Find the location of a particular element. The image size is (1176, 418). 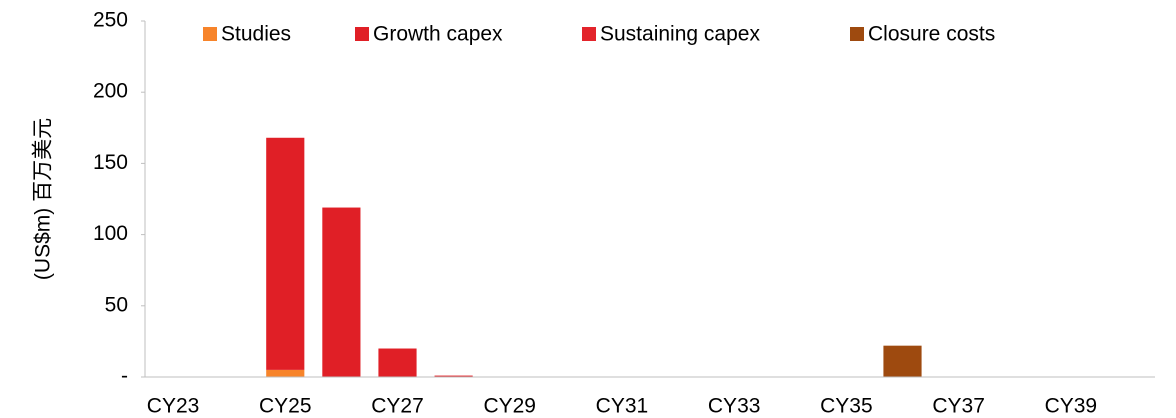

x-tick-label: CY29 is located at coordinates (509, 406).